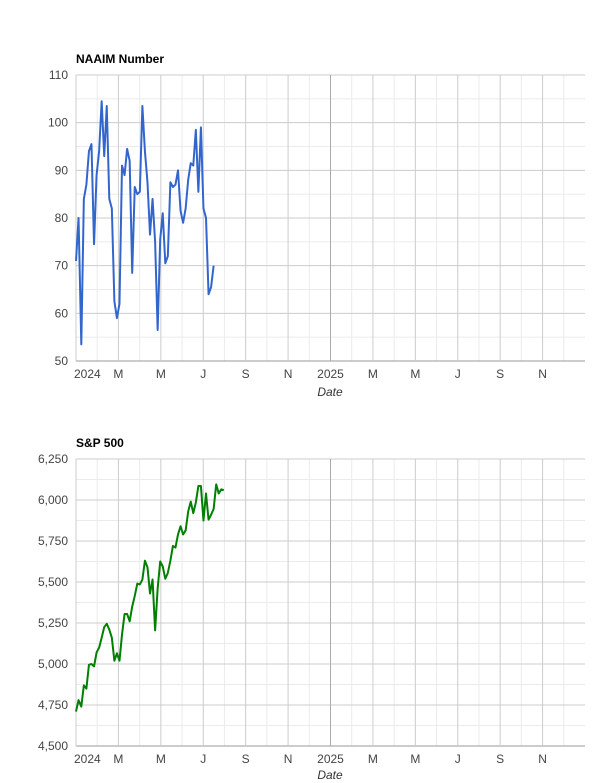 The height and width of the screenshot is (783, 606). What do you see at coordinates (53, 541) in the screenshot?
I see `y-tick-label: 5,750` at bounding box center [53, 541].